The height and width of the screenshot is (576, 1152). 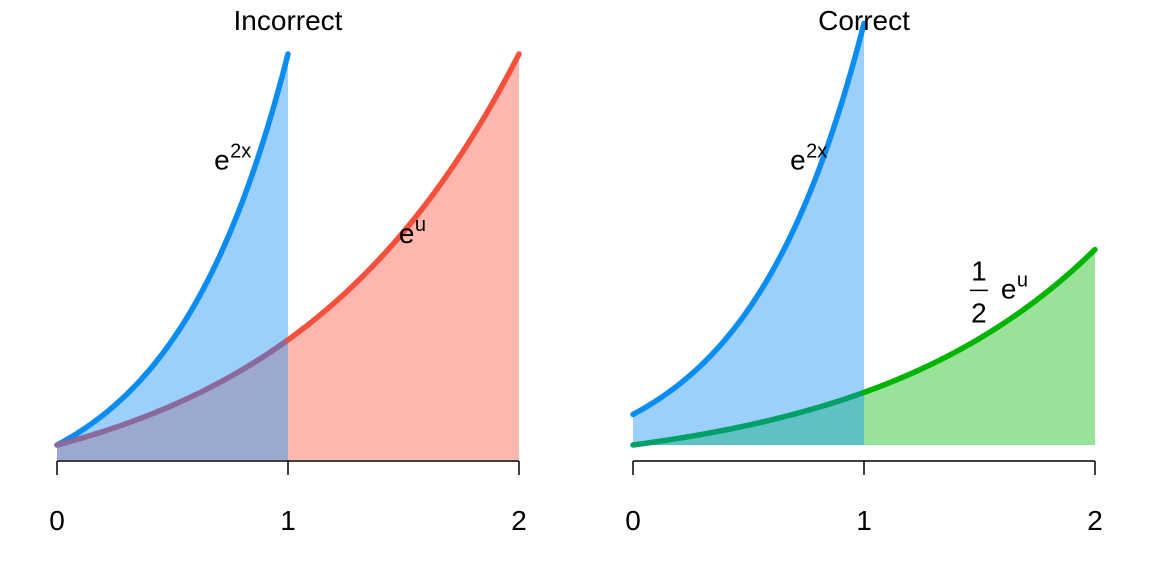 What do you see at coordinates (288, 498) in the screenshot?
I see `panel-incorrect-x-axis: 0 1 2` at bounding box center [288, 498].